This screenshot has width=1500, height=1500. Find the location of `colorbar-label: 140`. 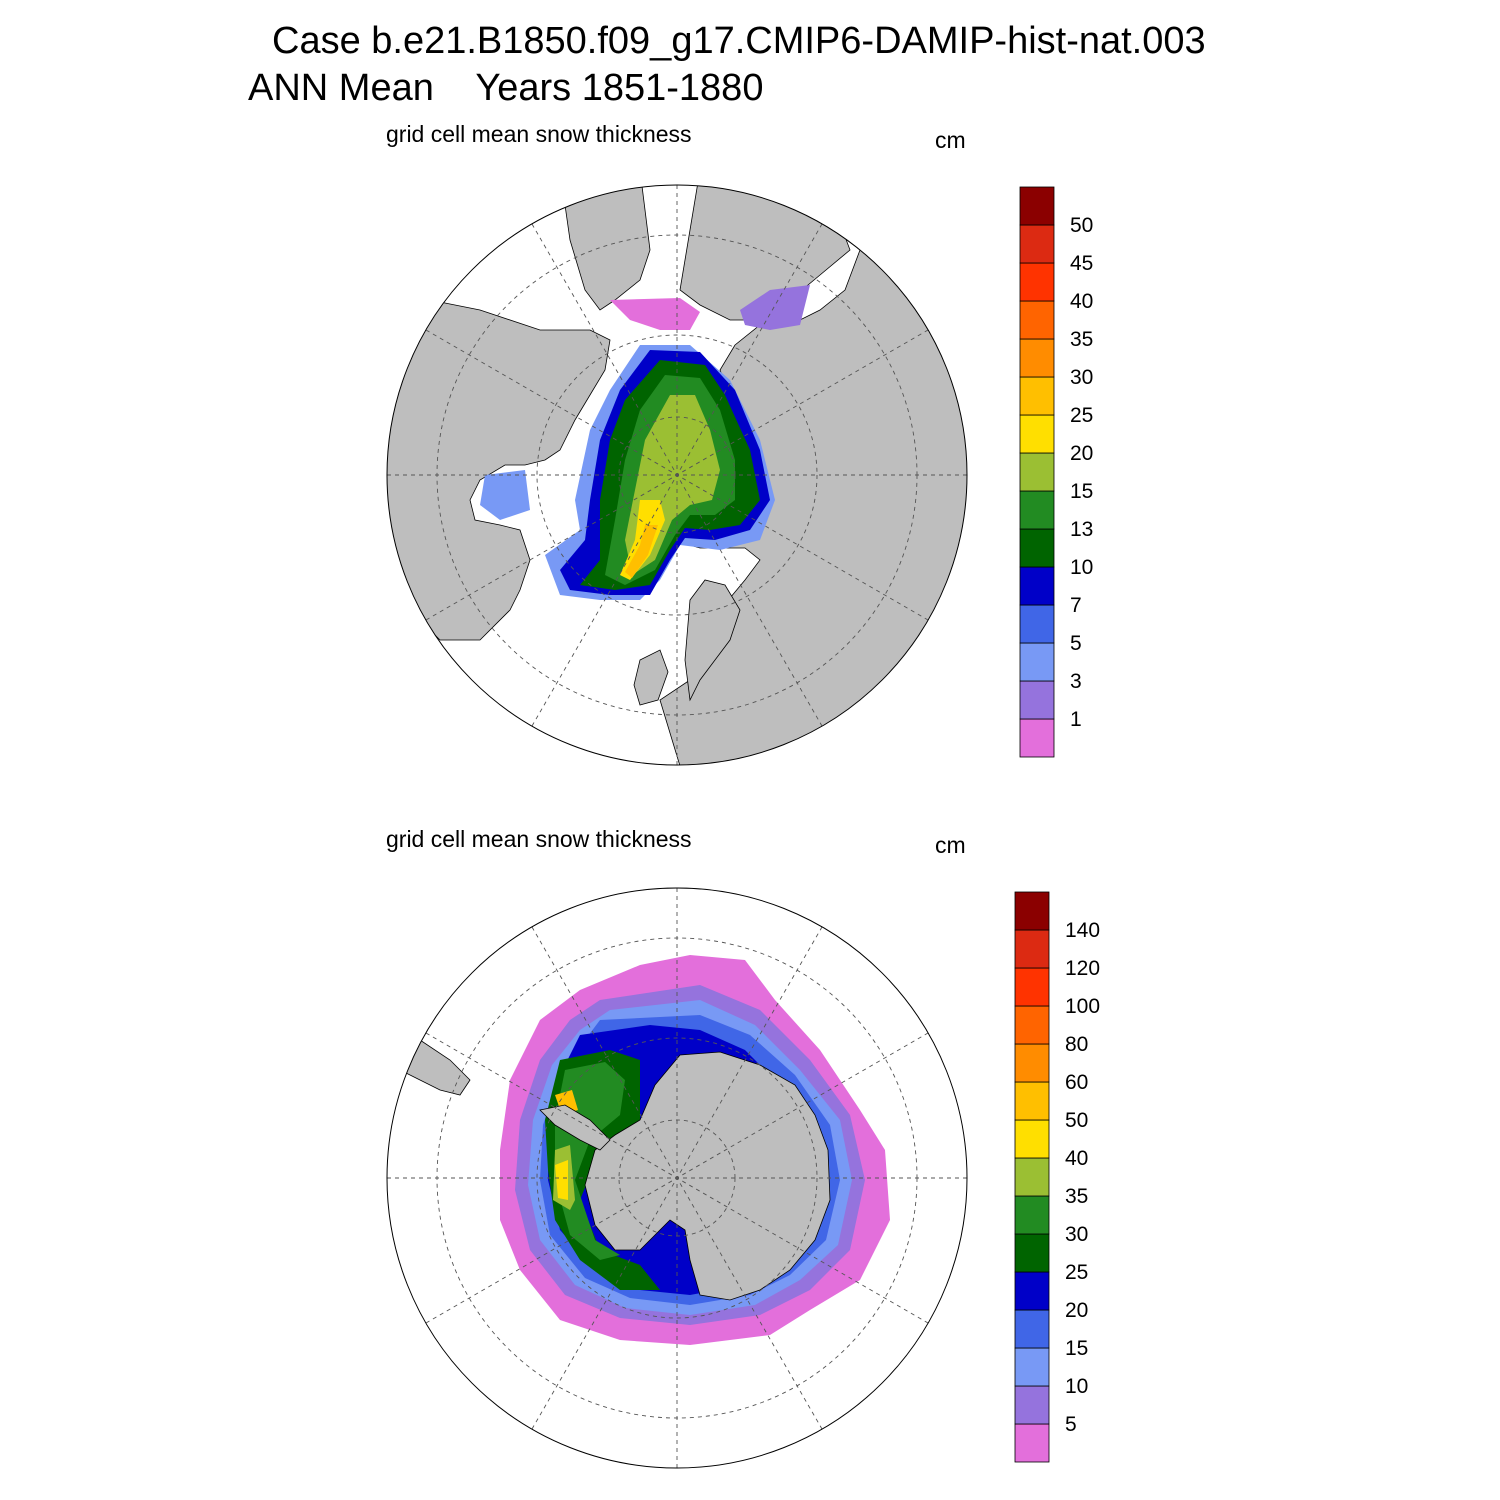

colorbar-label: 140 is located at coordinates (1082, 930).